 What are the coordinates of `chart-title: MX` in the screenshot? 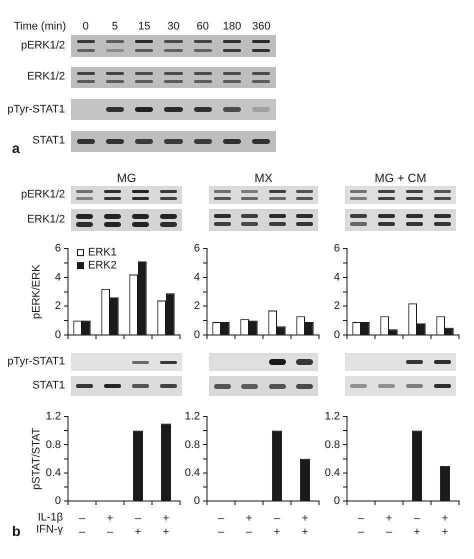 It's located at (263, 178).